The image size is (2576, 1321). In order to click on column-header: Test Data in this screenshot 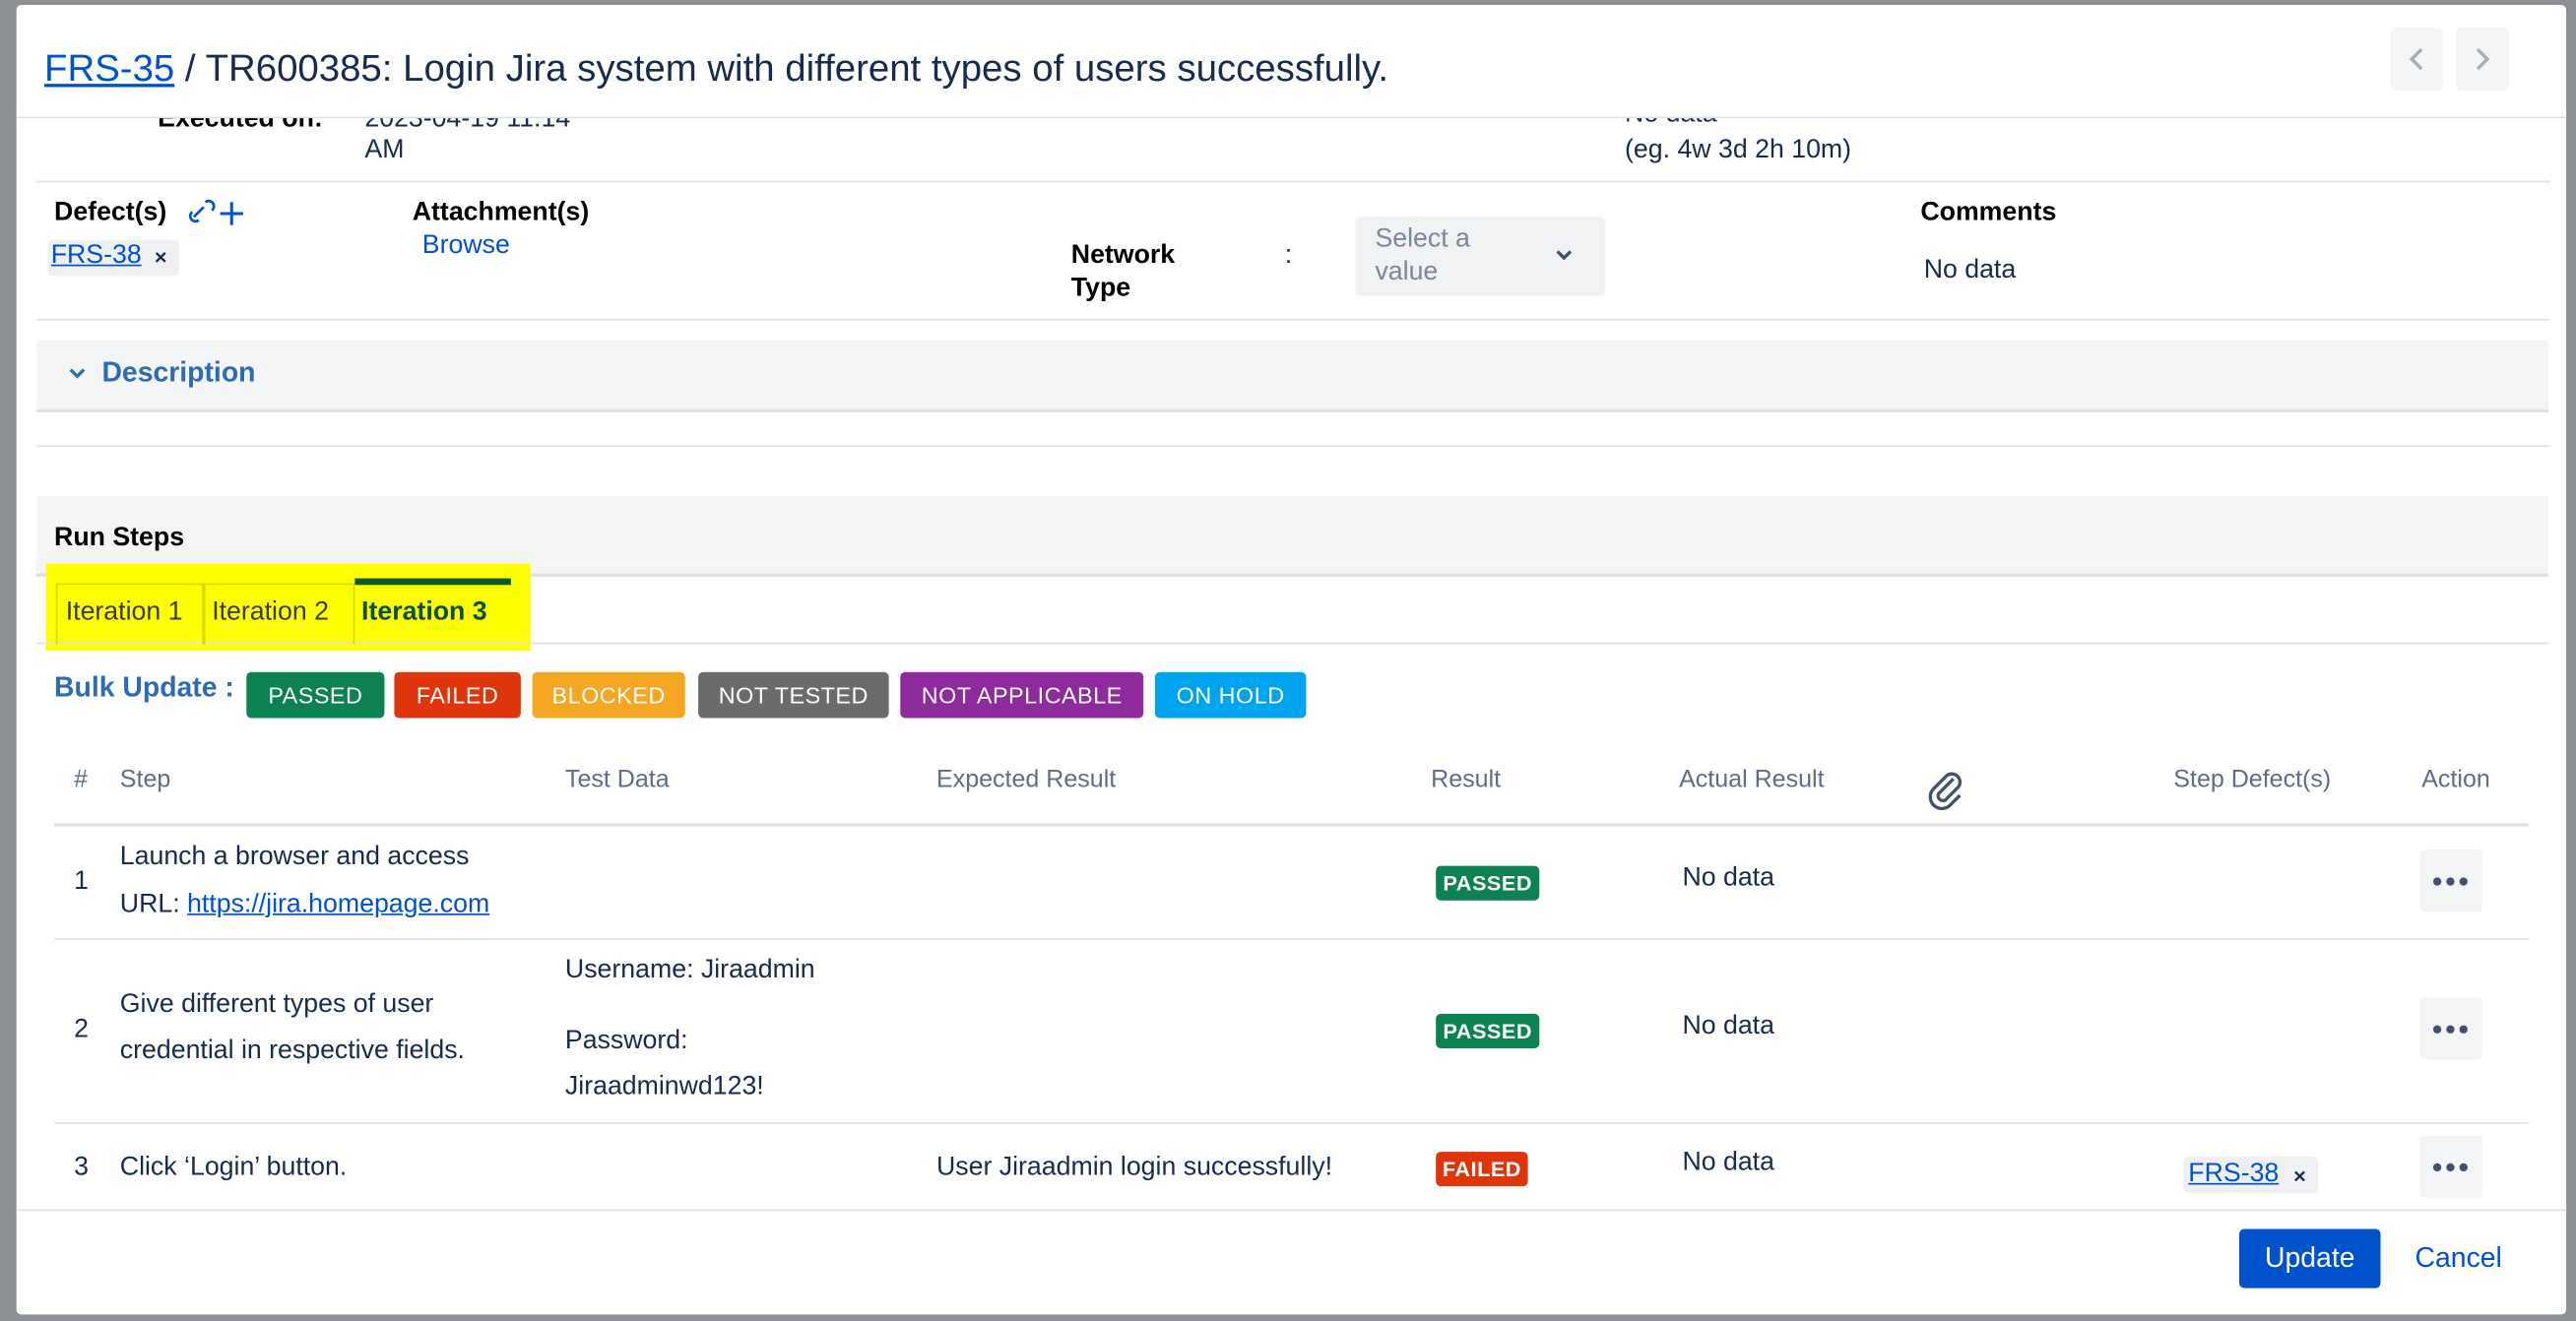, I will do `click(617, 779)`.